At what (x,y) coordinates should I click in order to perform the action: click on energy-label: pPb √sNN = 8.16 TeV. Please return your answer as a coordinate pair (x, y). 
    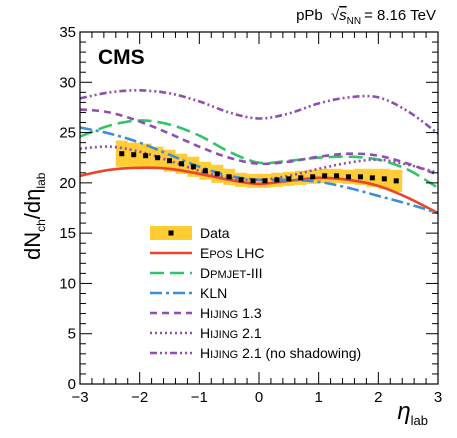
    Looking at the image, I should click on (366, 17).